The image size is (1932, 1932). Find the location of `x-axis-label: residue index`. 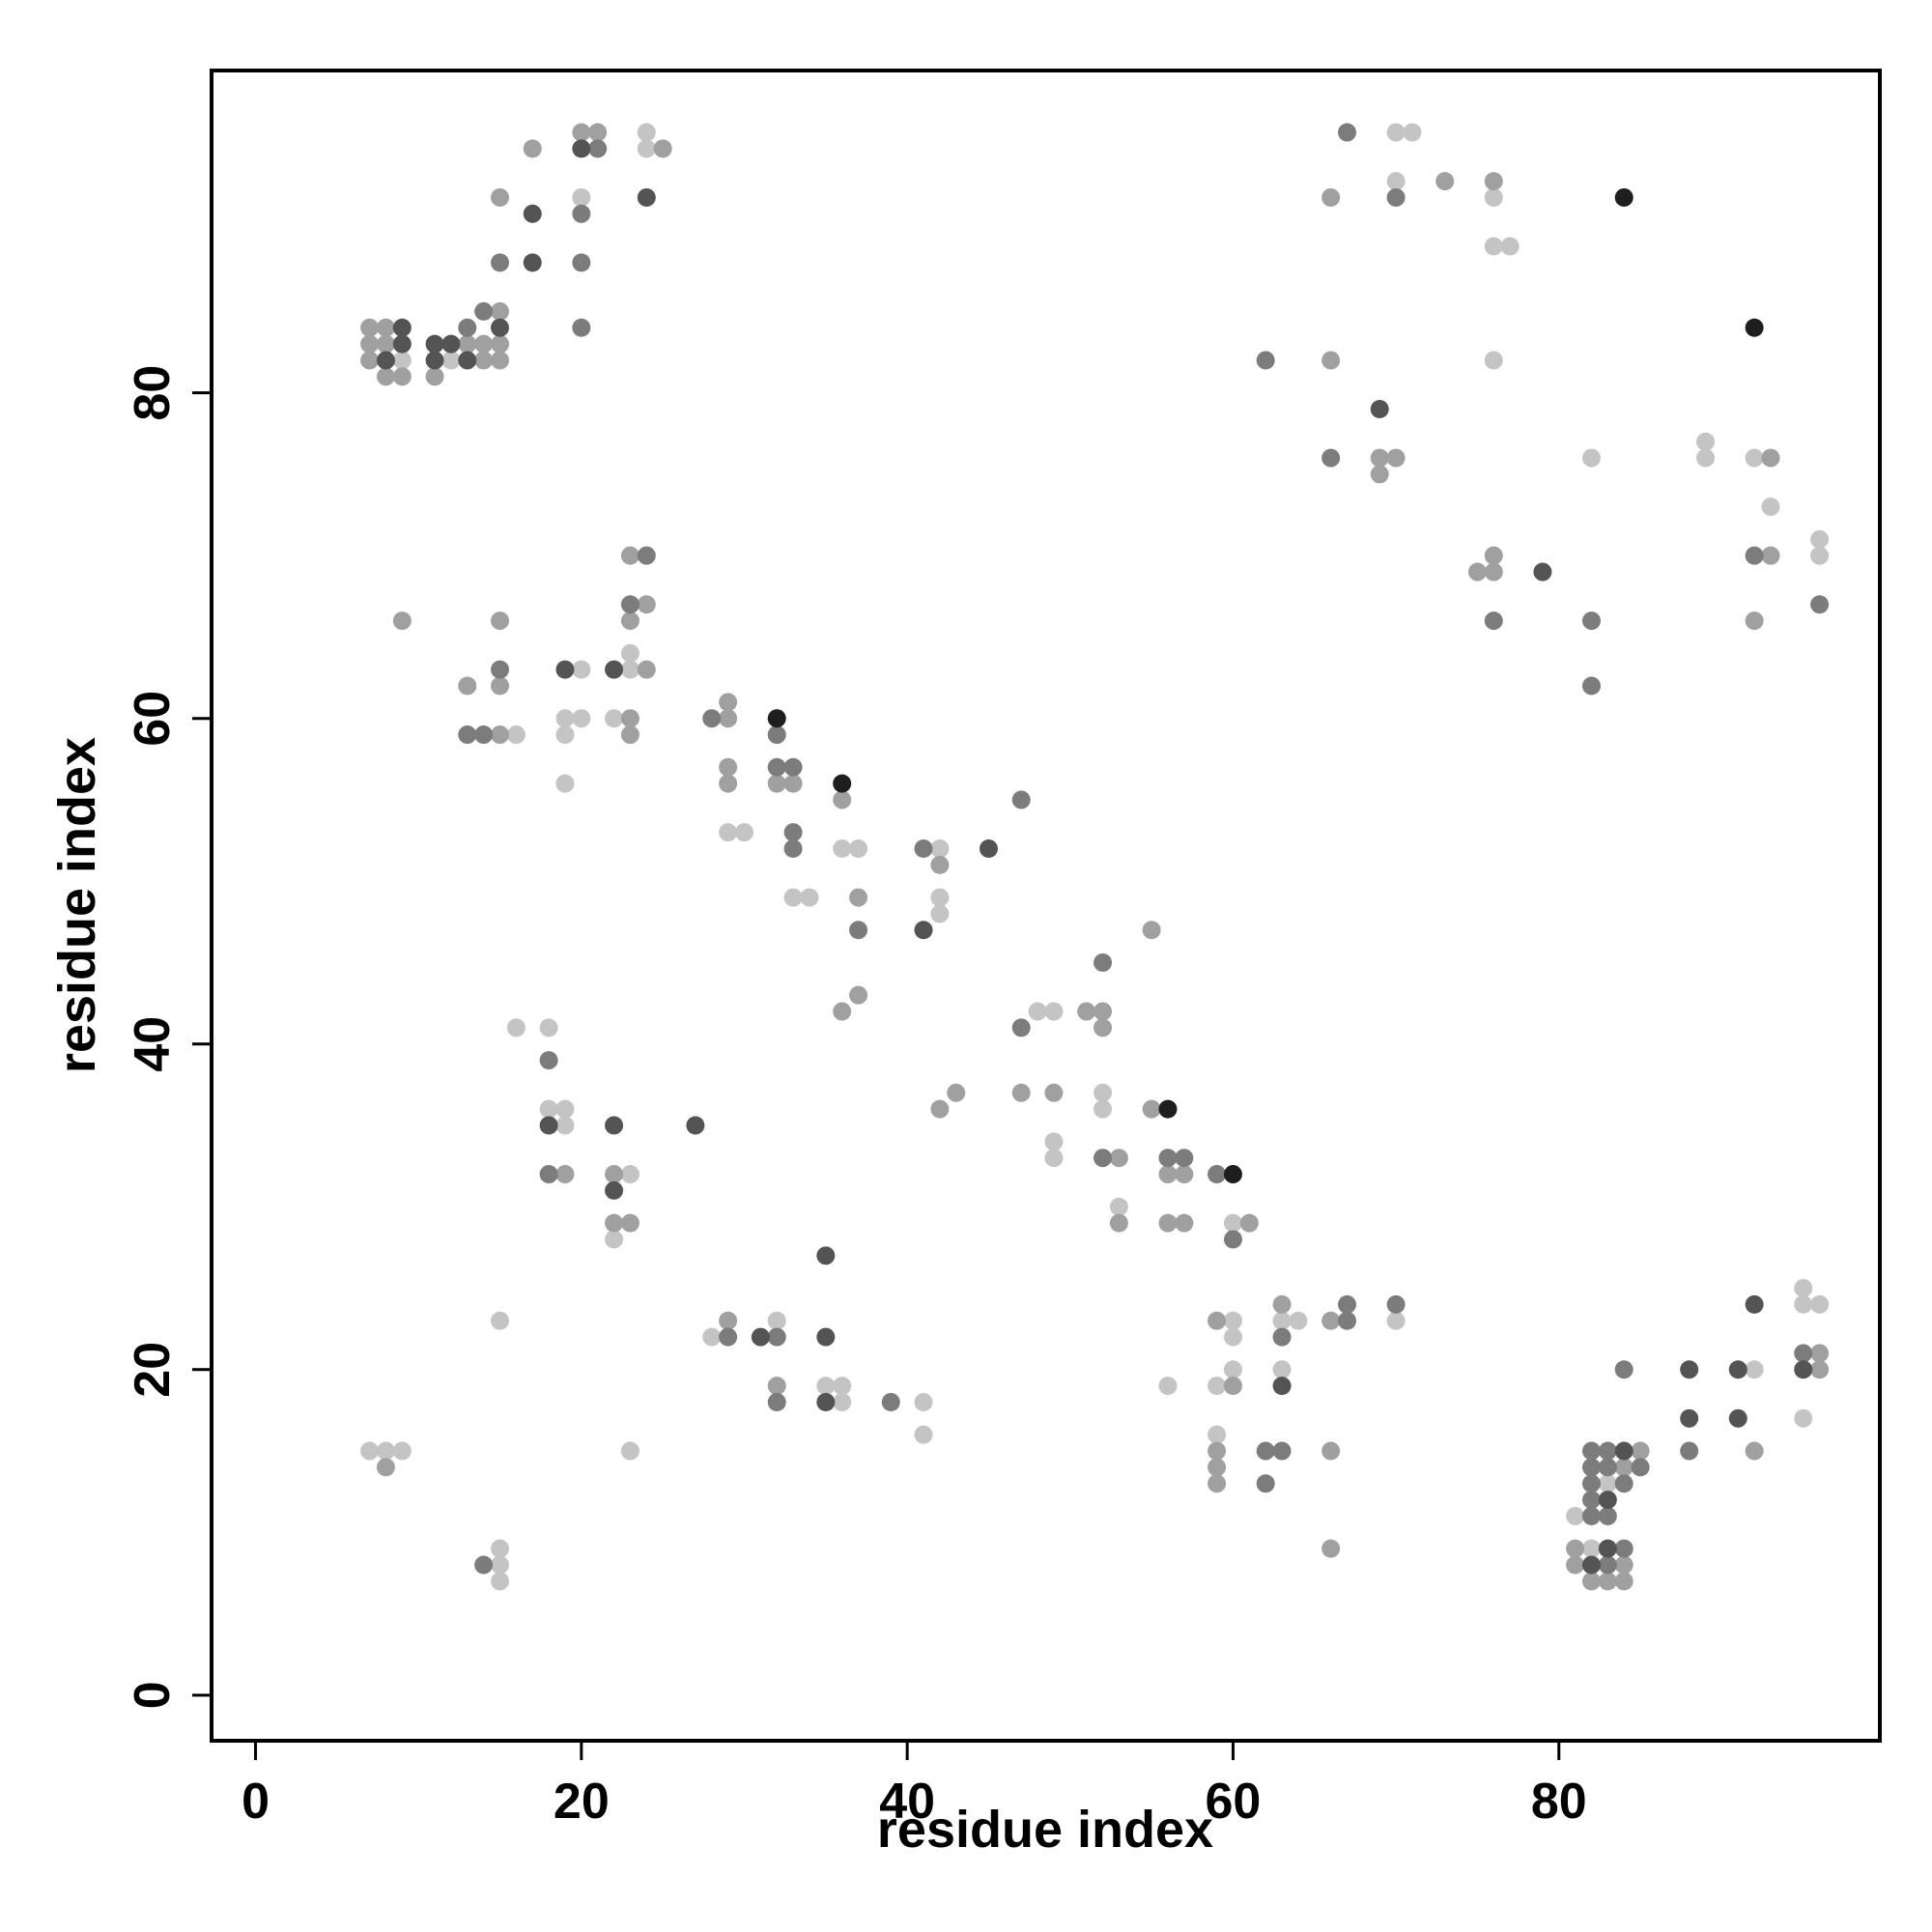

x-axis-label: residue index is located at coordinates (1045, 1830).